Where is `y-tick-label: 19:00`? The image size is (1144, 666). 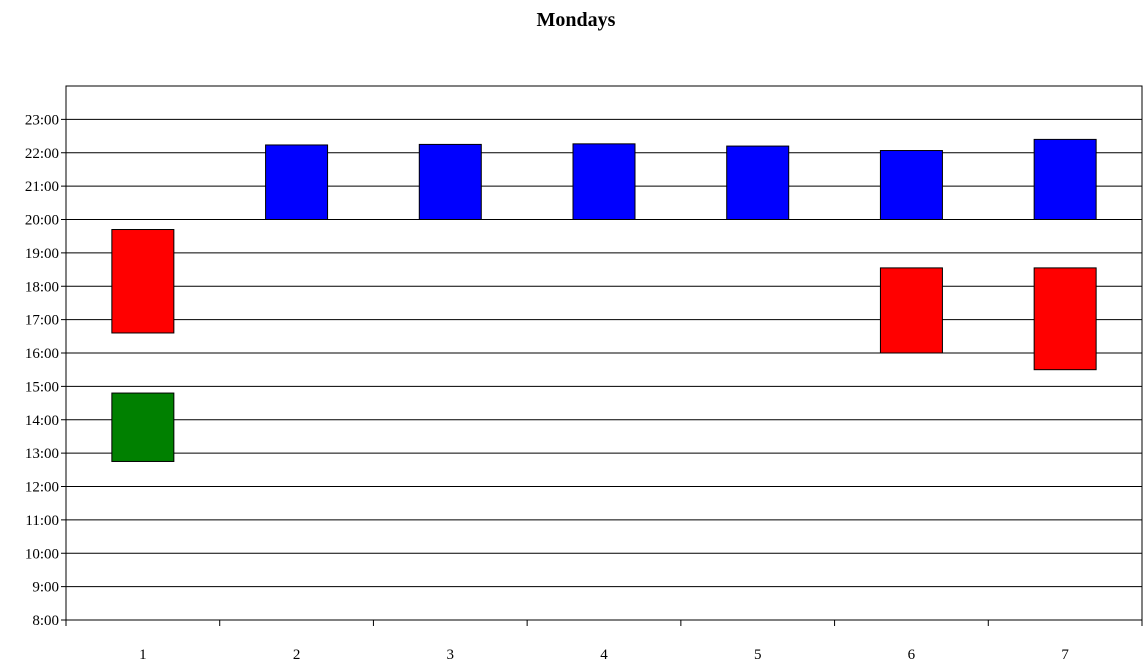 y-tick-label: 19:00 is located at coordinates (42, 254).